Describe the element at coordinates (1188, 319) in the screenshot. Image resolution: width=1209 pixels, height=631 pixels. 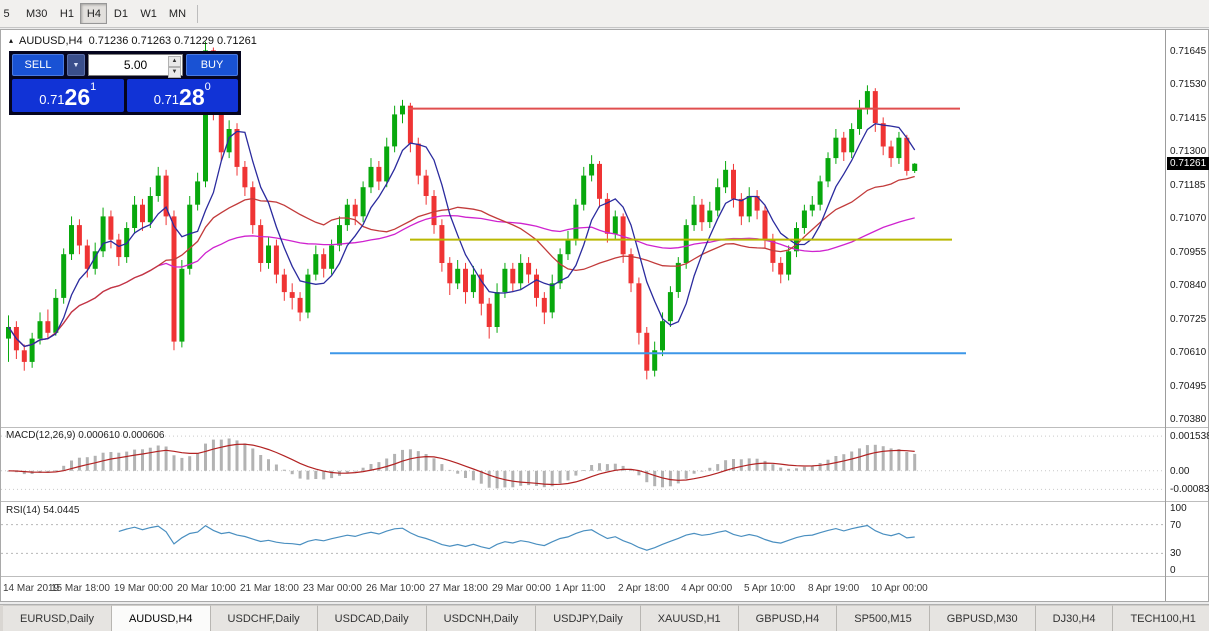
I see `price-axis-label: 0.70725` at that location.